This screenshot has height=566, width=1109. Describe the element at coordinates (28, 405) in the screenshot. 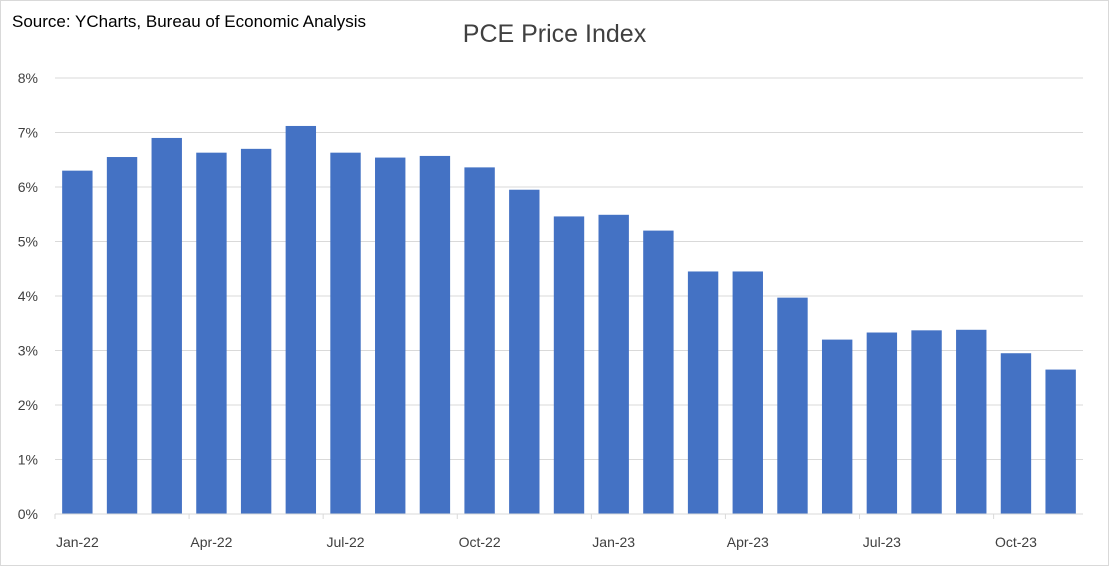

I see `y-tick-label: 2%` at that location.